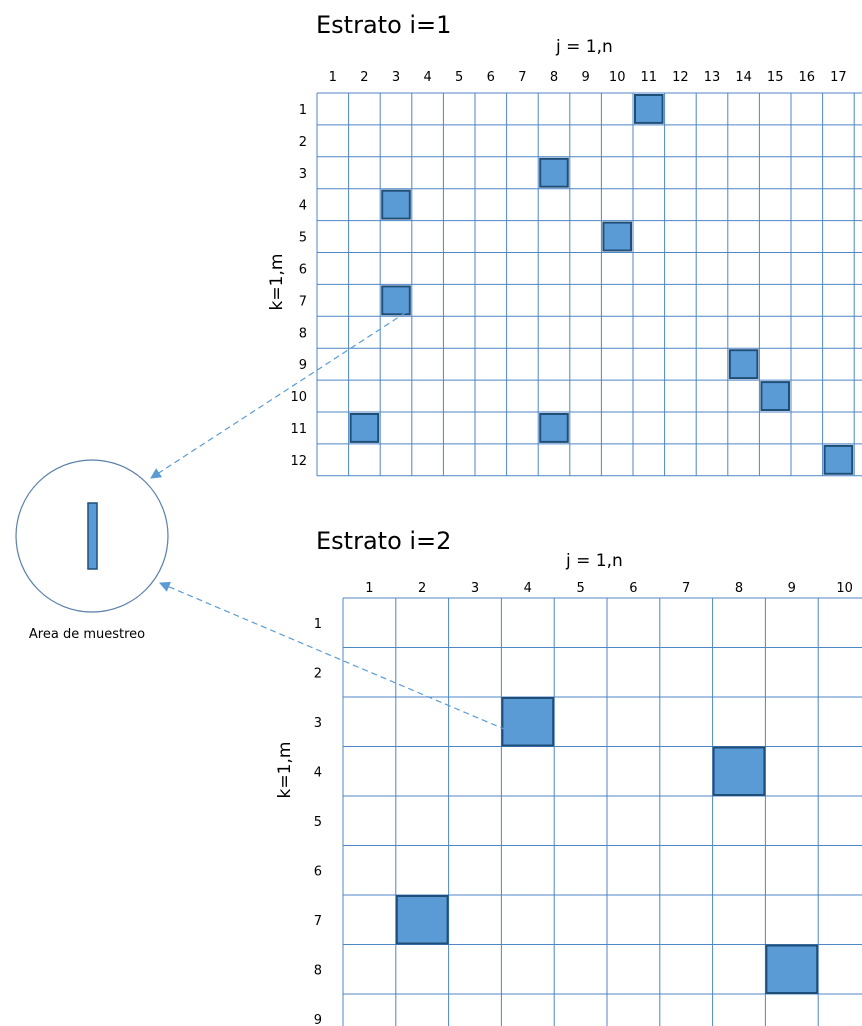  Describe the element at coordinates (298, 397) in the screenshot. I see `row-label: 10` at that location.